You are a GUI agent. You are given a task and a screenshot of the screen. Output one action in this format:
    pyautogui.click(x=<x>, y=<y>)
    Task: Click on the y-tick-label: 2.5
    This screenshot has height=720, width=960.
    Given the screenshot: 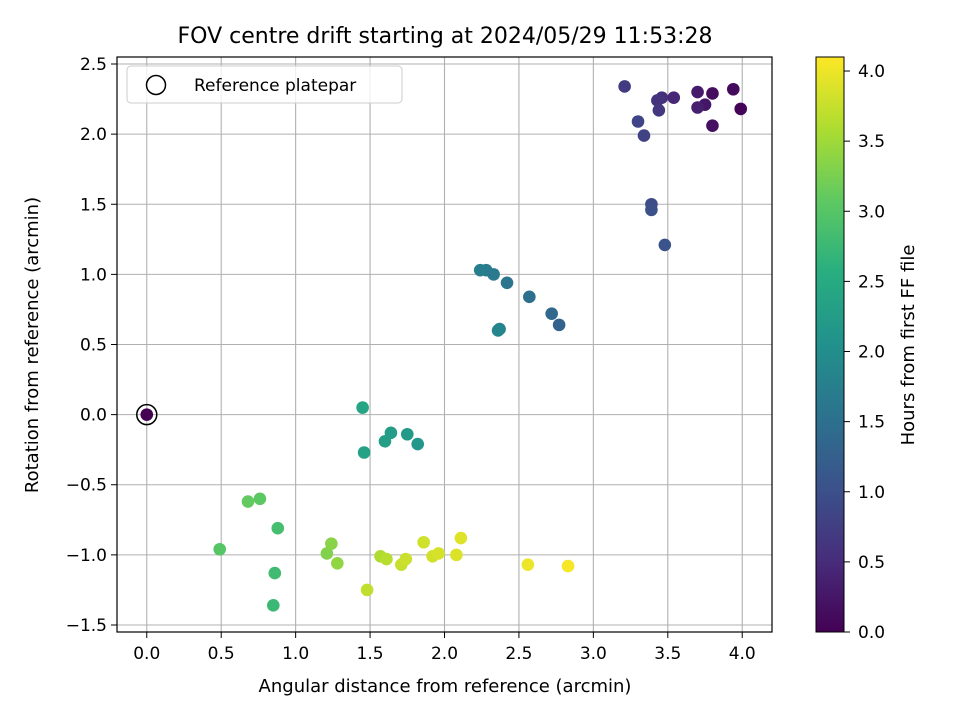 What is the action you would take?
    pyautogui.click(x=93, y=65)
    